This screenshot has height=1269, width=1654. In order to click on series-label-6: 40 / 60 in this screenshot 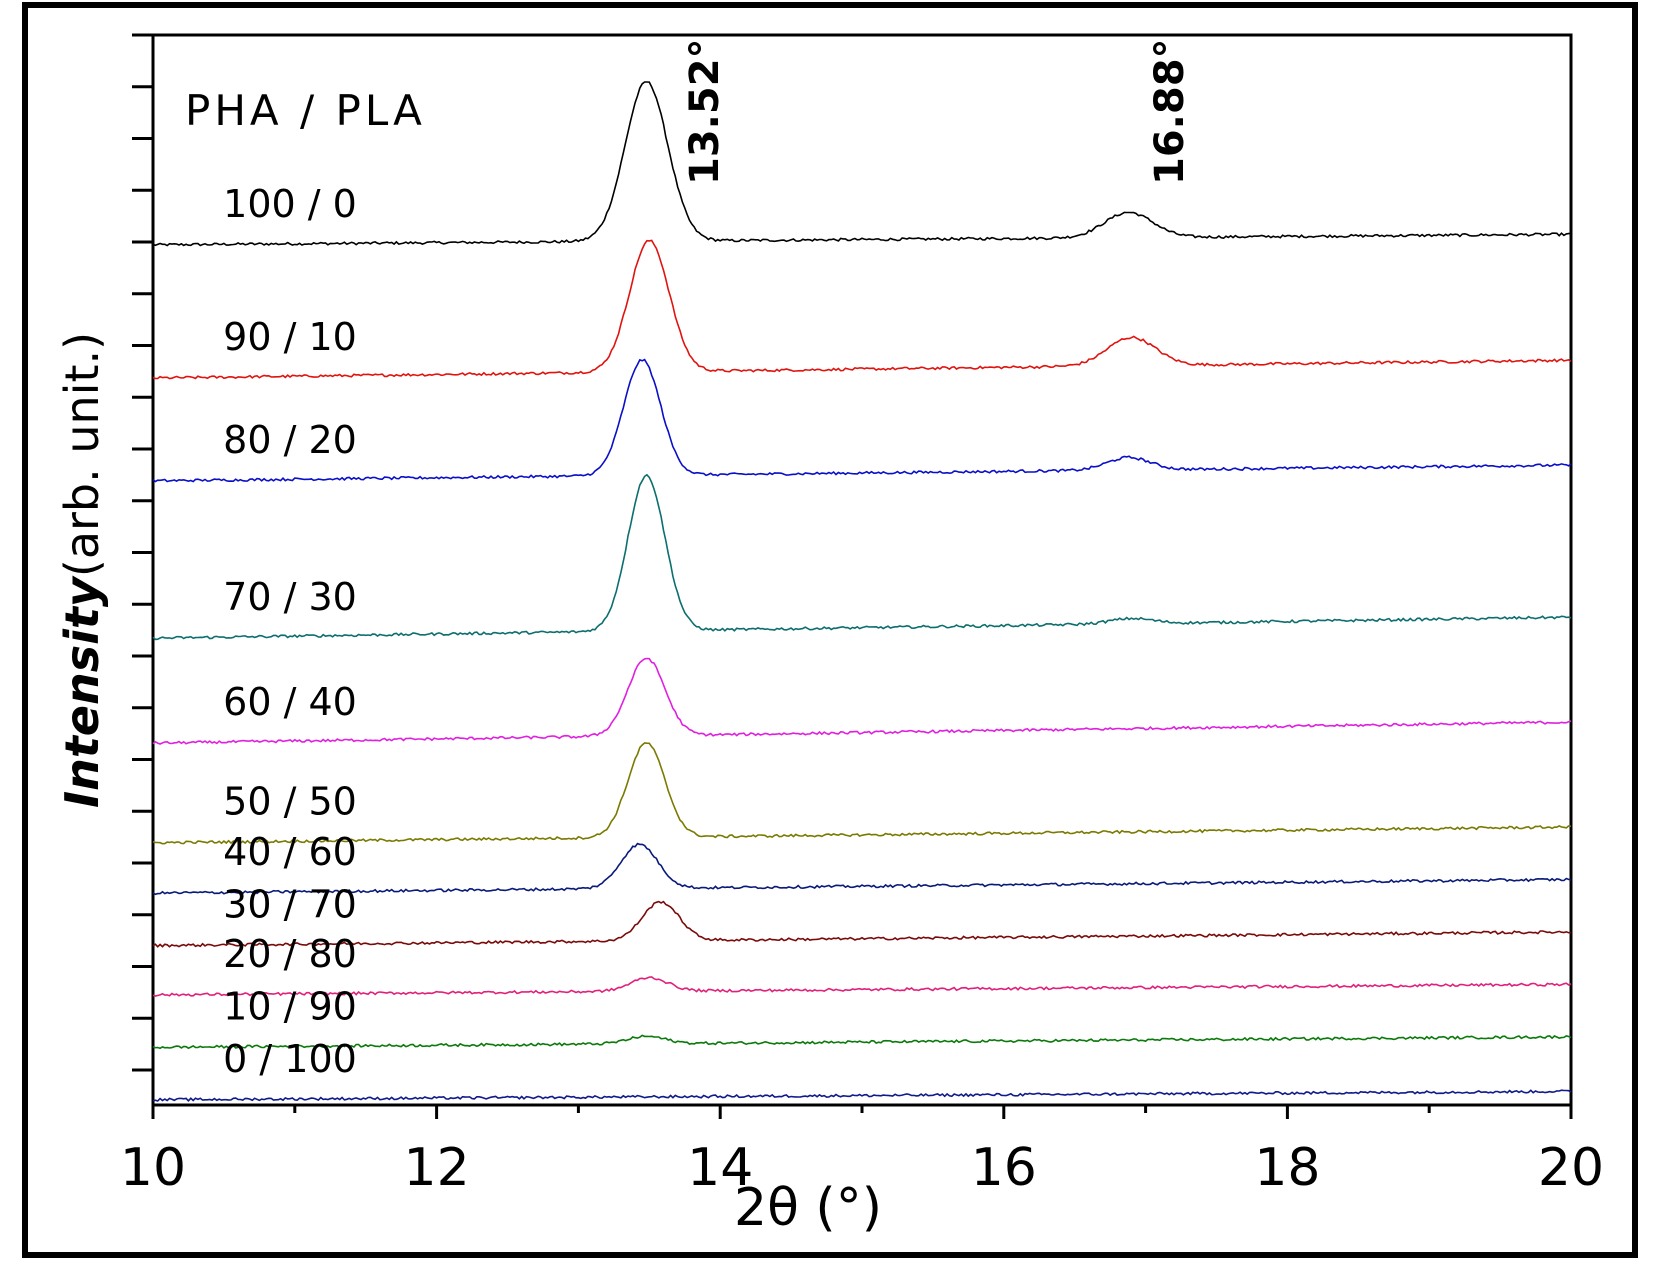, I will do `click(290, 852)`.